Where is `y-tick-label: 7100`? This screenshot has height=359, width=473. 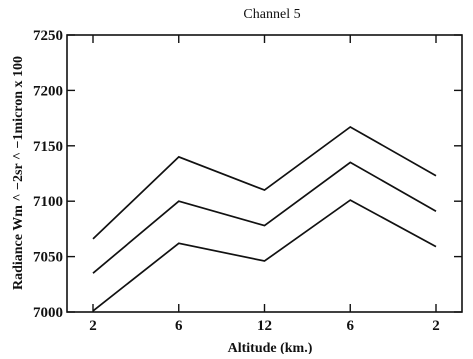
y-tick-label: 7100 is located at coordinates (48, 202).